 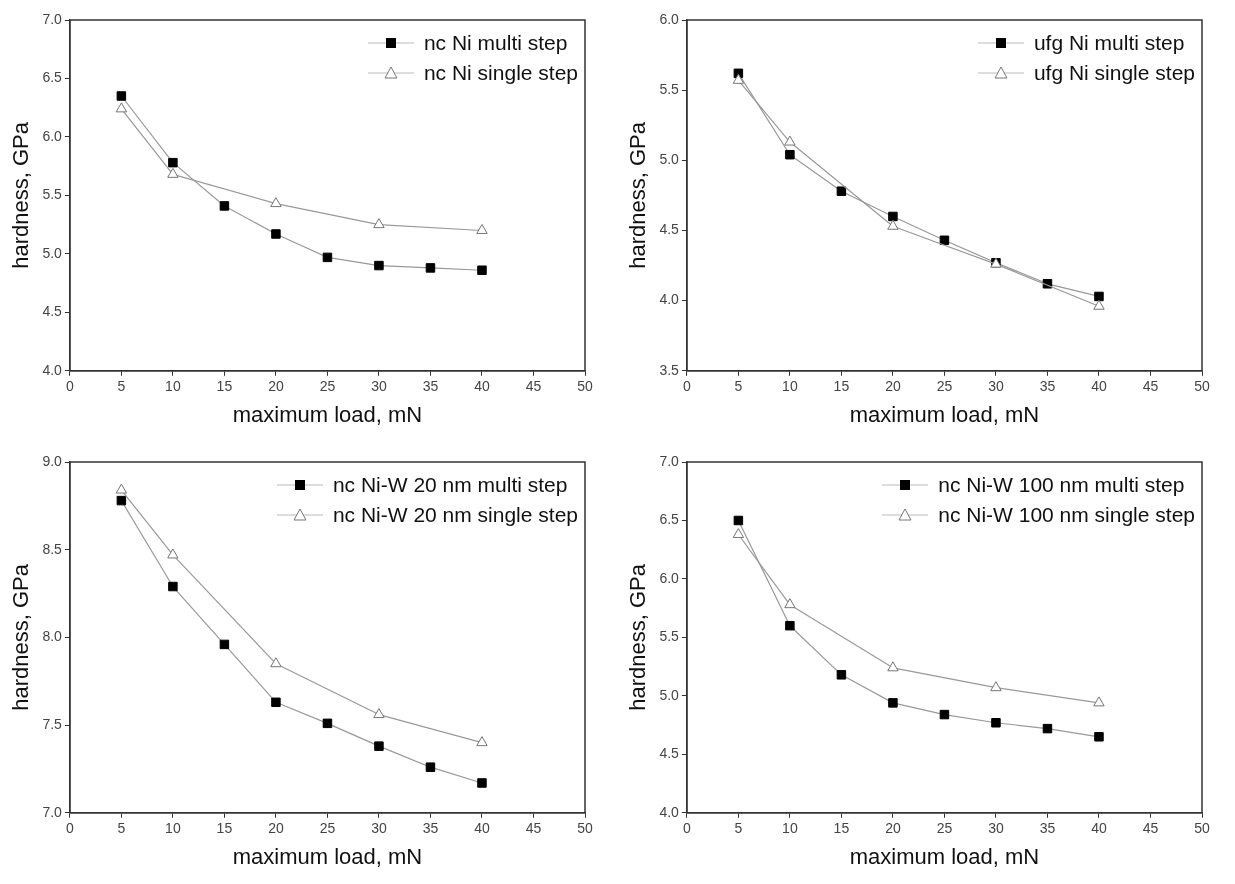 What do you see at coordinates (1061, 485) in the screenshot?
I see `legend-label: nc Ni-W 100 nm multi step` at bounding box center [1061, 485].